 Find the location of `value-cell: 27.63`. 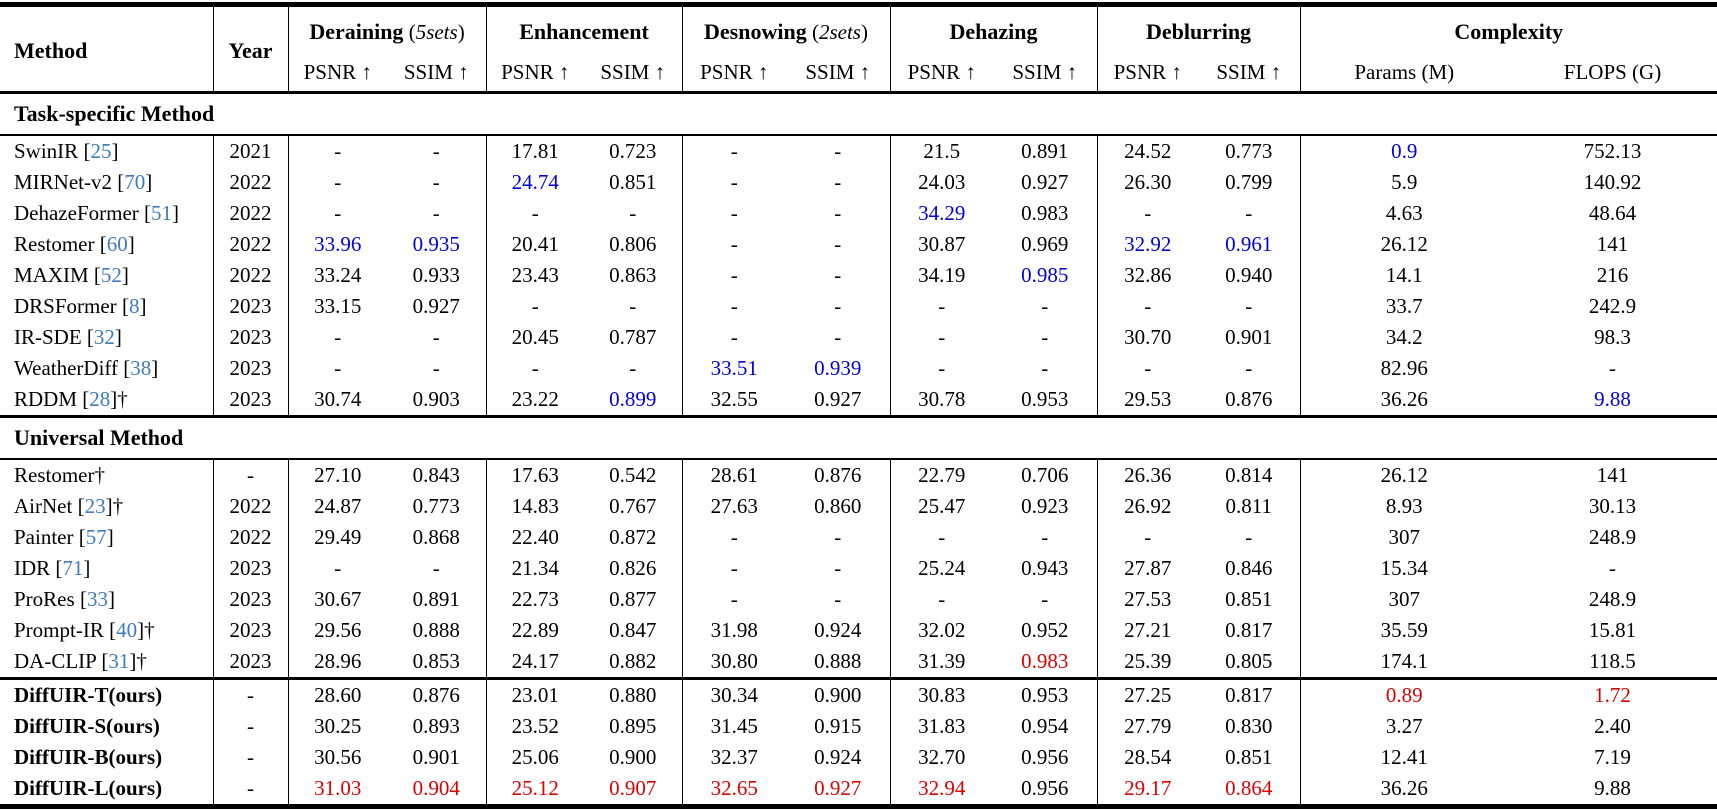

value-cell: 27.63 is located at coordinates (733, 506).